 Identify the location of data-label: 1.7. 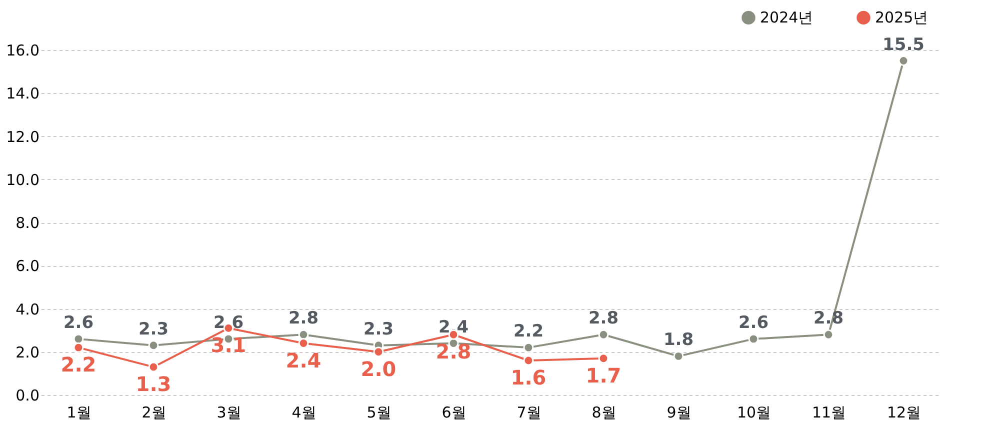
(604, 375).